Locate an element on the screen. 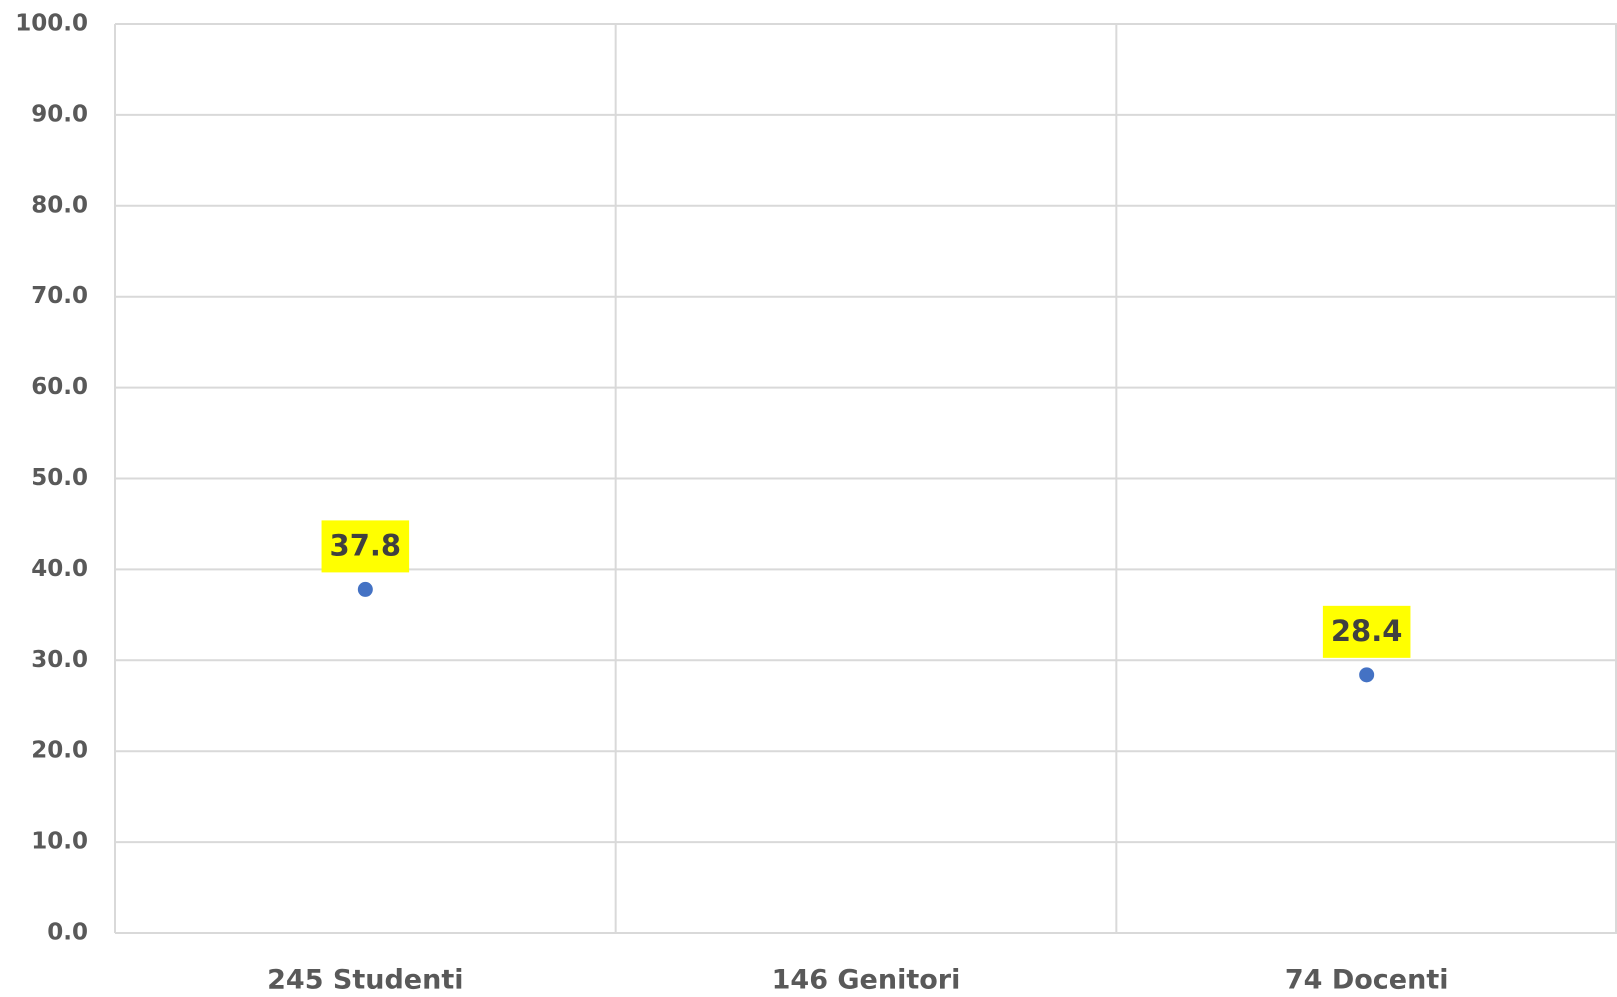 Image resolution: width=1617 pixels, height=997 pixels. data-label: 37.8 is located at coordinates (366, 545).